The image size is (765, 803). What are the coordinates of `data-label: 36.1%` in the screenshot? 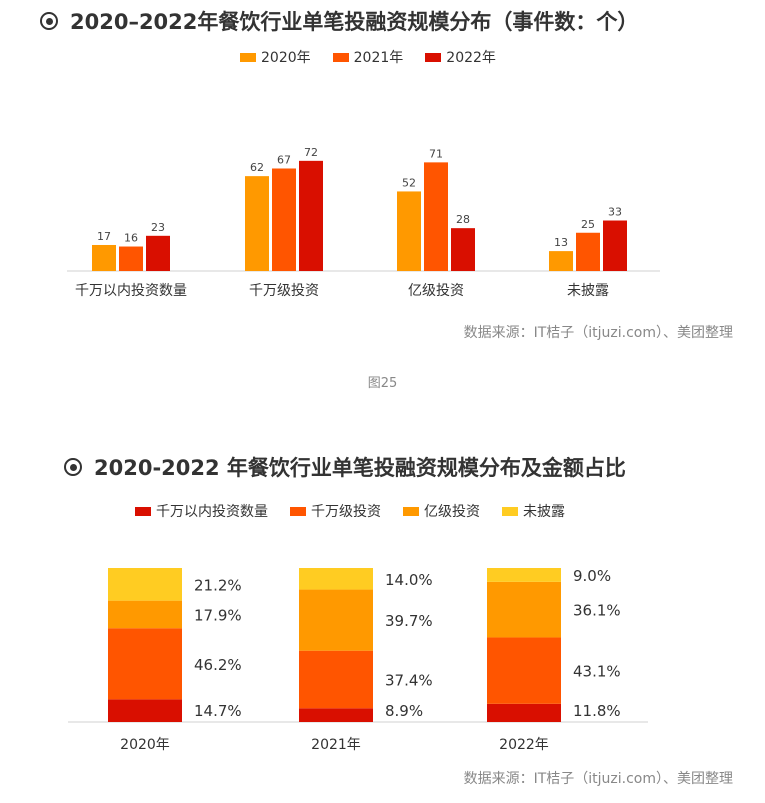 It's located at (597, 611).